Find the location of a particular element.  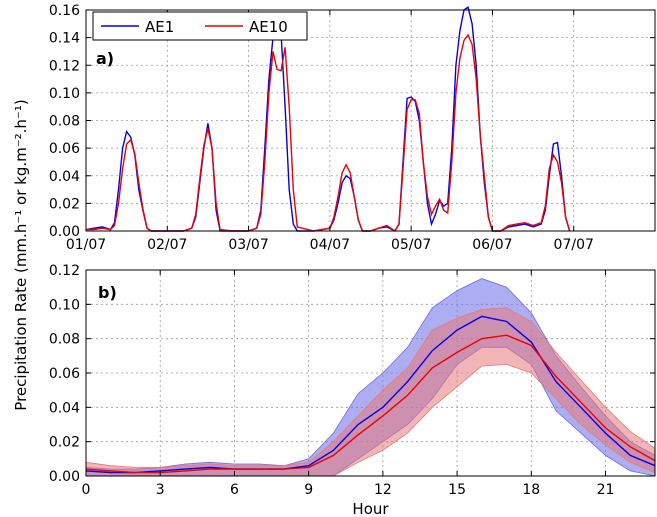

x-tick-label: 6 is located at coordinates (234, 490).